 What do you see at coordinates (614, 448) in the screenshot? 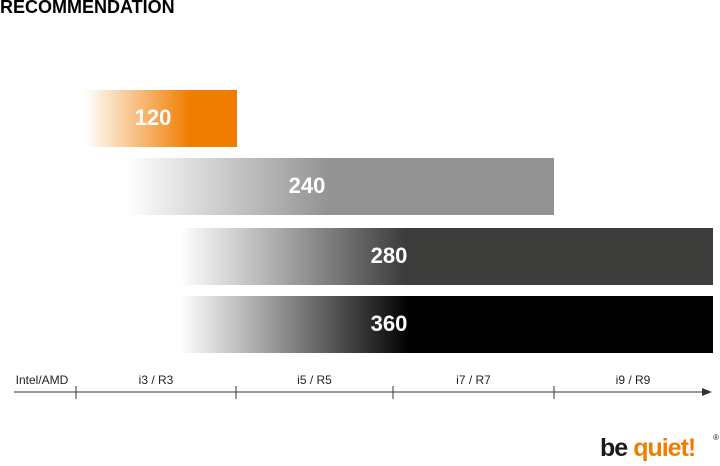
I see `logo-first: be` at bounding box center [614, 448].